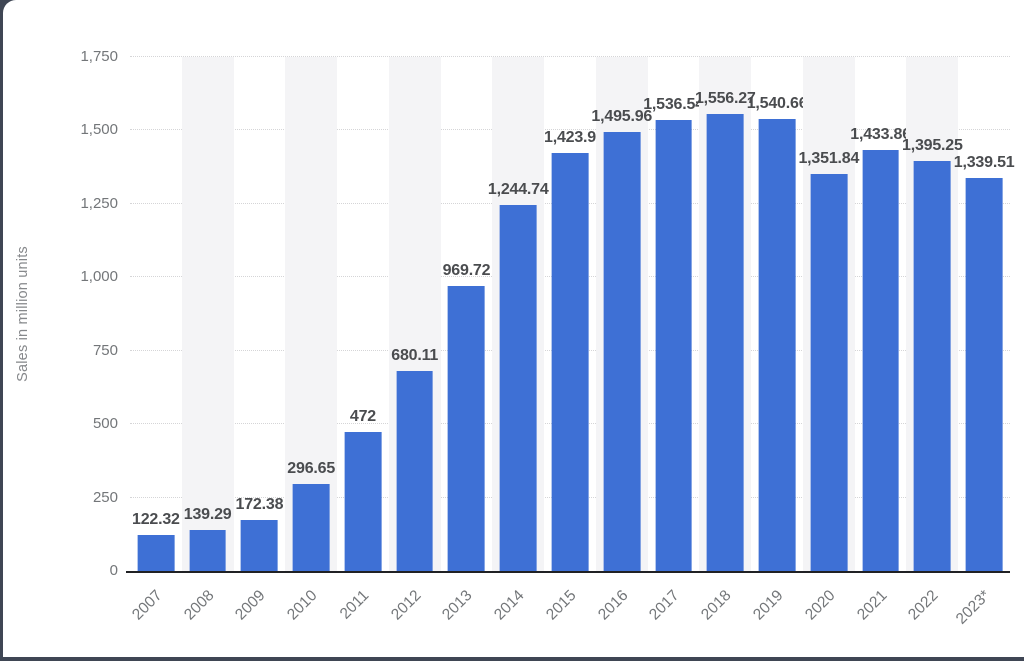  What do you see at coordinates (561, 605) in the screenshot?
I see `x-tick-label: 2015` at bounding box center [561, 605].